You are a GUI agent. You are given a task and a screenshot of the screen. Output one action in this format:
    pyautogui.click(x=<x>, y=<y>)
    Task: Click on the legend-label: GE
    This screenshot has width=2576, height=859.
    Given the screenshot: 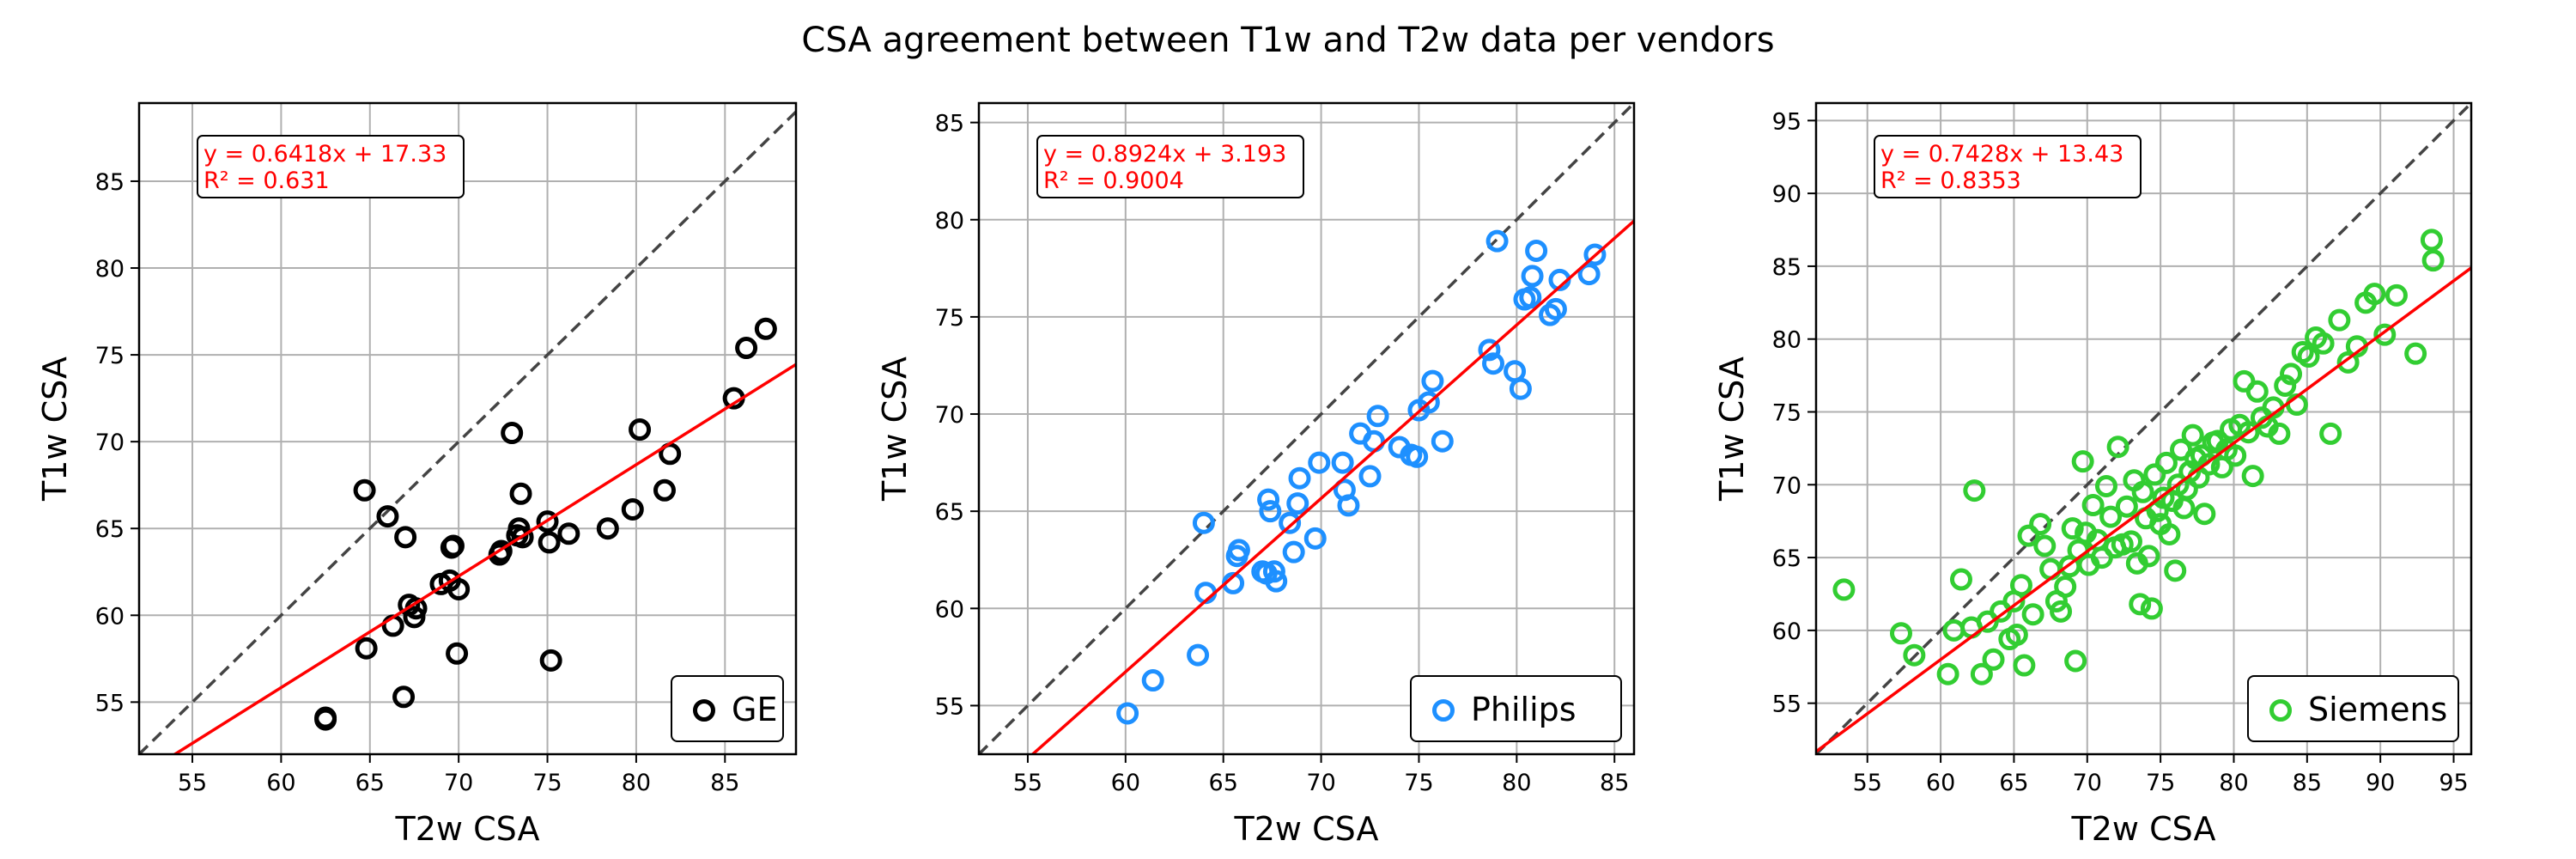 What is the action you would take?
    pyautogui.click(x=755, y=709)
    